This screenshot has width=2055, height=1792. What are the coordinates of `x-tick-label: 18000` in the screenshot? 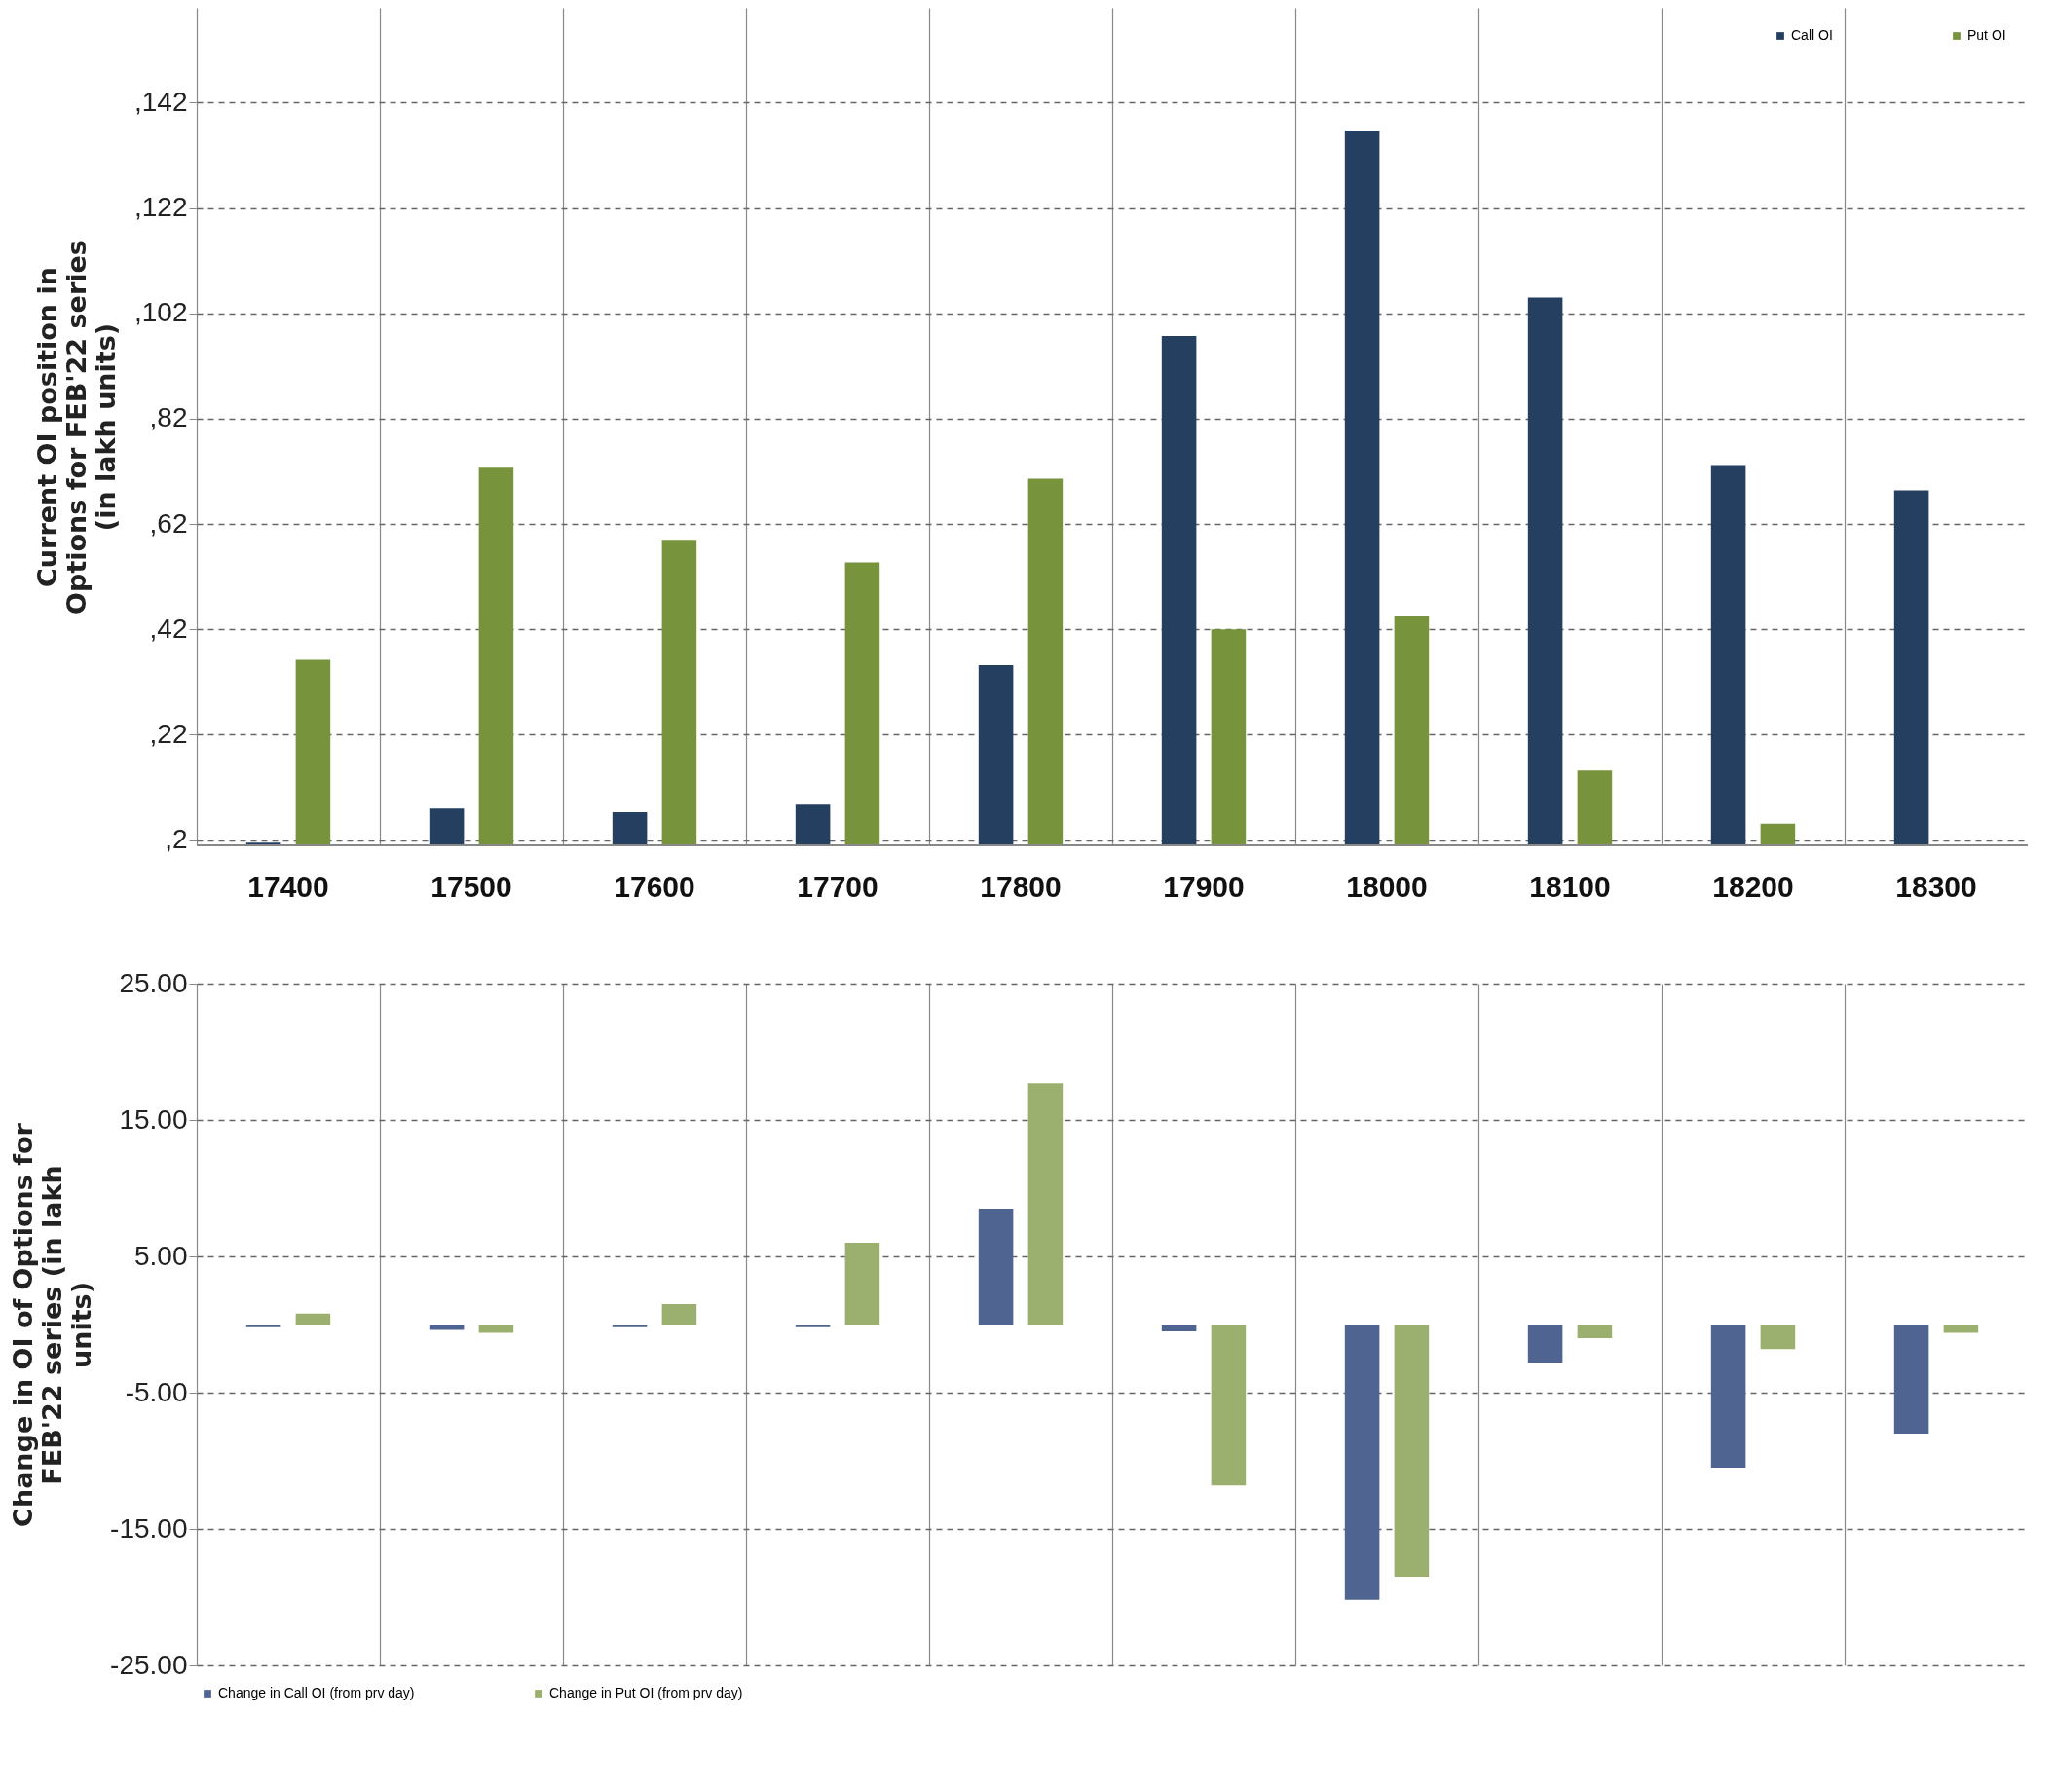 It's located at (1387, 886).